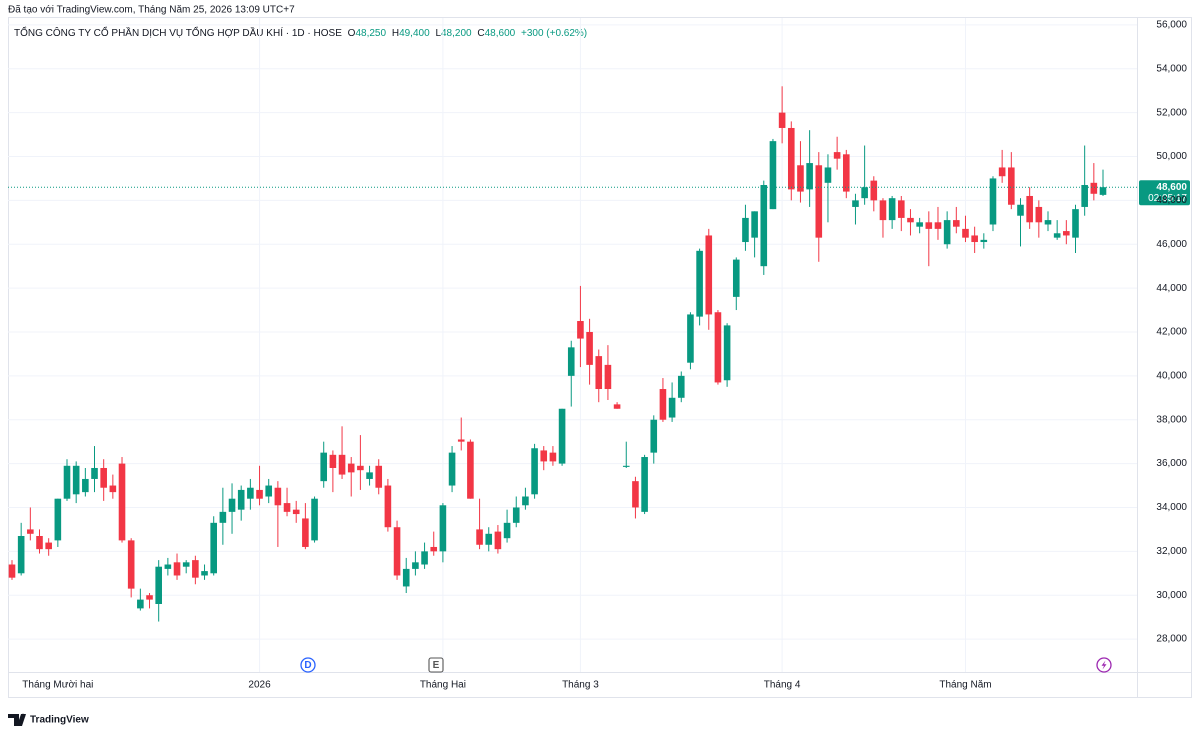 This screenshot has width=1200, height=744. I want to click on y-tick-label: 46,000, so click(1171, 244).